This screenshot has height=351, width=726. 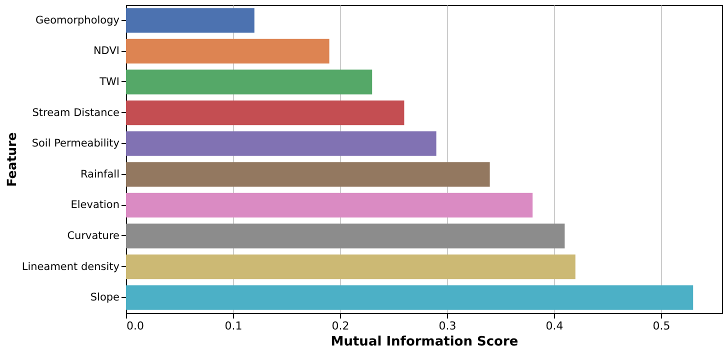 What do you see at coordinates (109, 82) in the screenshot?
I see `y-tick-label: TWI` at bounding box center [109, 82].